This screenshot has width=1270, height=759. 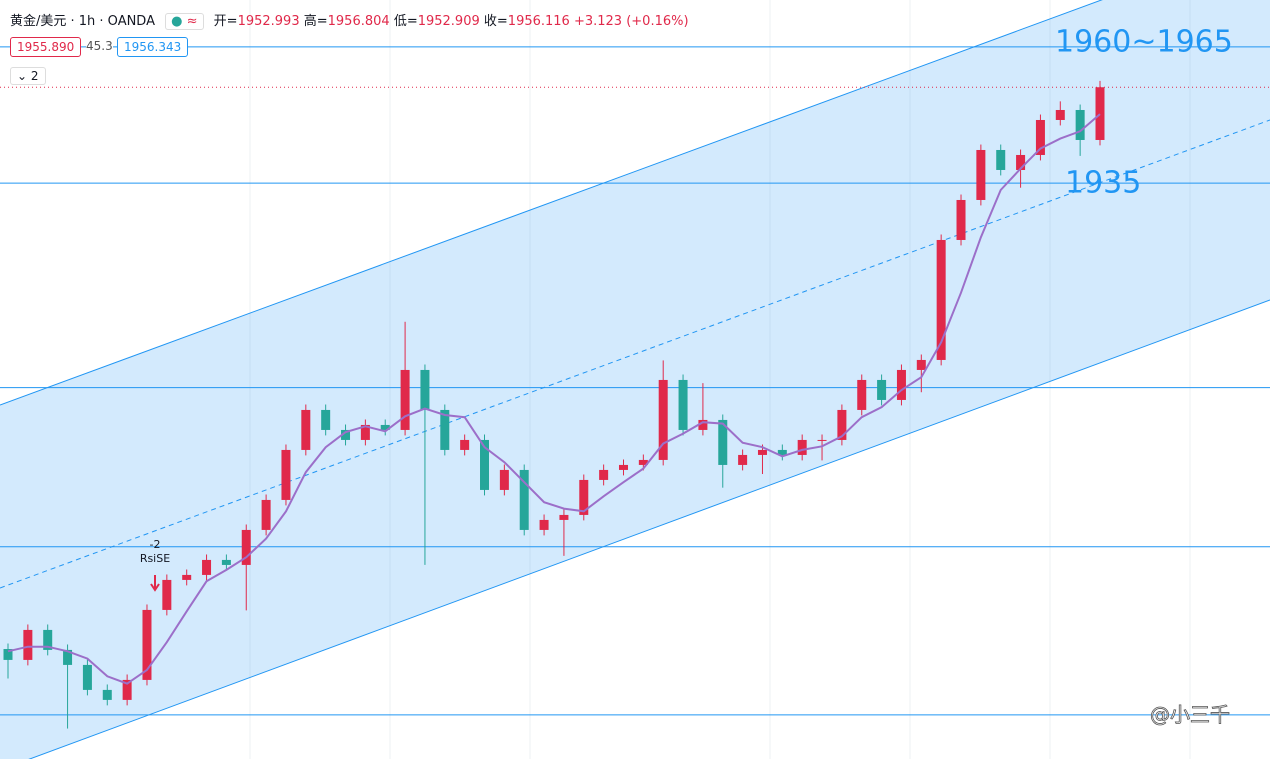 I want to click on annotation: 1960~1965, so click(x=1144, y=42).